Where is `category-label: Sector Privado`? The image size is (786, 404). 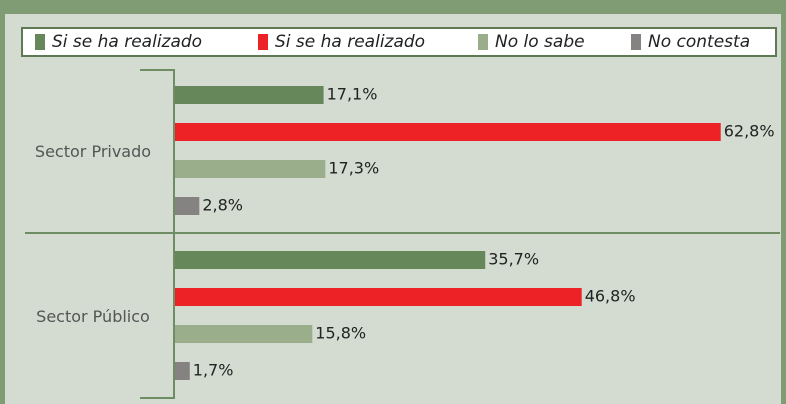 category-label: Sector Privado is located at coordinates (93, 151).